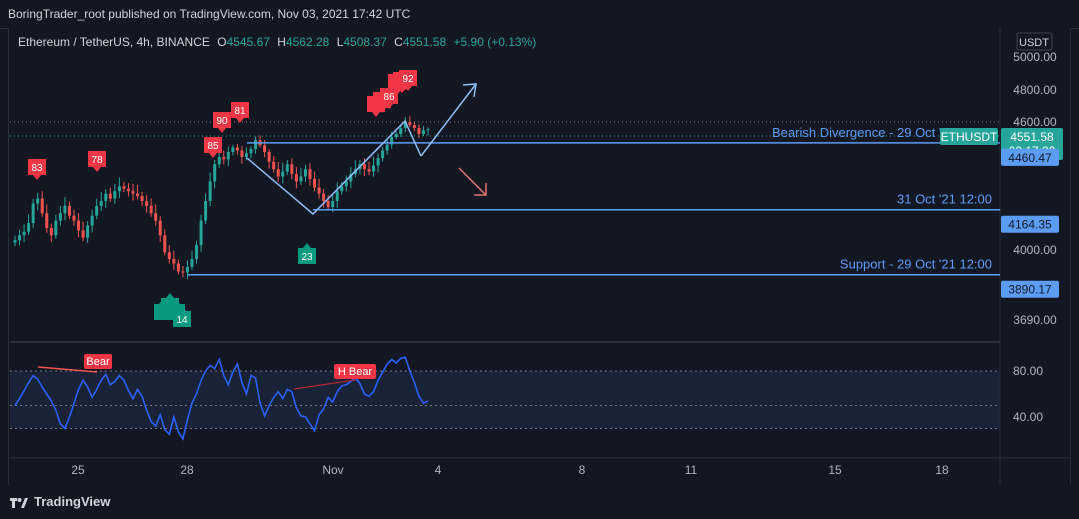  I want to click on tradingview-logo: TradingView, so click(60, 501).